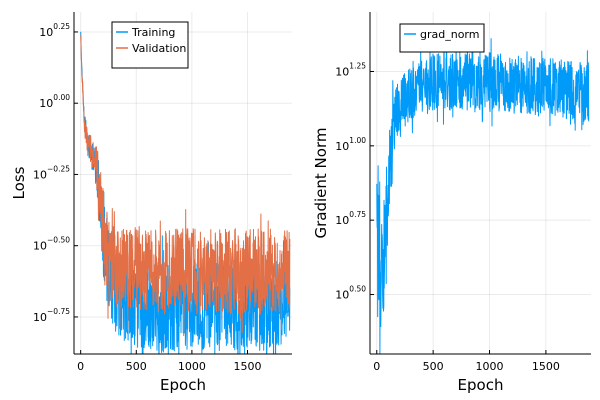 This screenshot has height=400, width=600. Describe the element at coordinates (321, 183) in the screenshot. I see `y-axis-title: Gradient Norm` at that location.